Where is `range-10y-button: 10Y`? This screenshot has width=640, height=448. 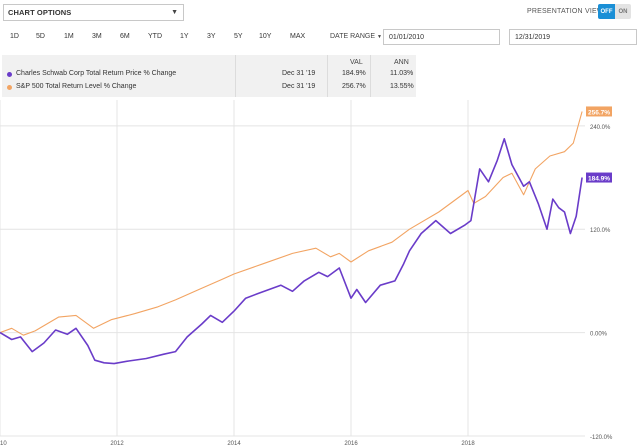
range-10y-button: 10Y is located at coordinates (265, 36).